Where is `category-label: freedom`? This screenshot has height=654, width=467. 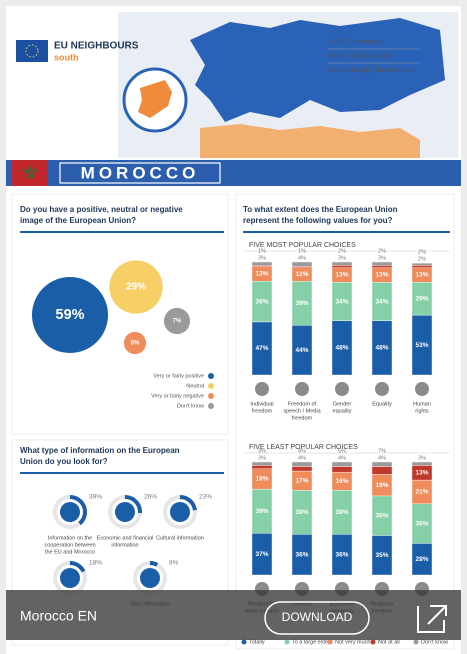
category-label: freedom is located at coordinates (262, 411).